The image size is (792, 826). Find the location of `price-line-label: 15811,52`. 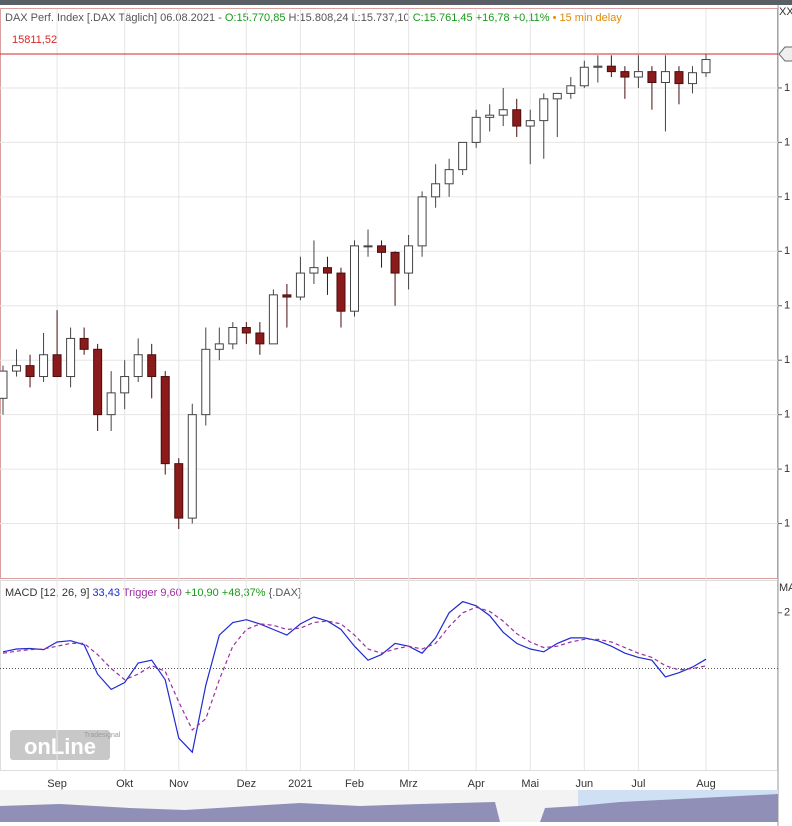

price-line-label: 15811,52 is located at coordinates (34, 40).